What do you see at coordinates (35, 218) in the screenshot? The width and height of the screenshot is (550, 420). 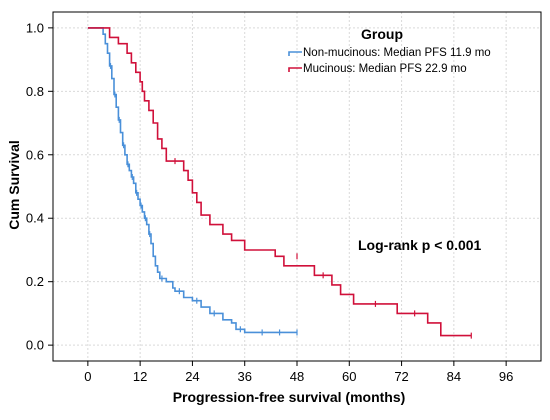 I see `y-tick-label: 0.4` at bounding box center [35, 218].